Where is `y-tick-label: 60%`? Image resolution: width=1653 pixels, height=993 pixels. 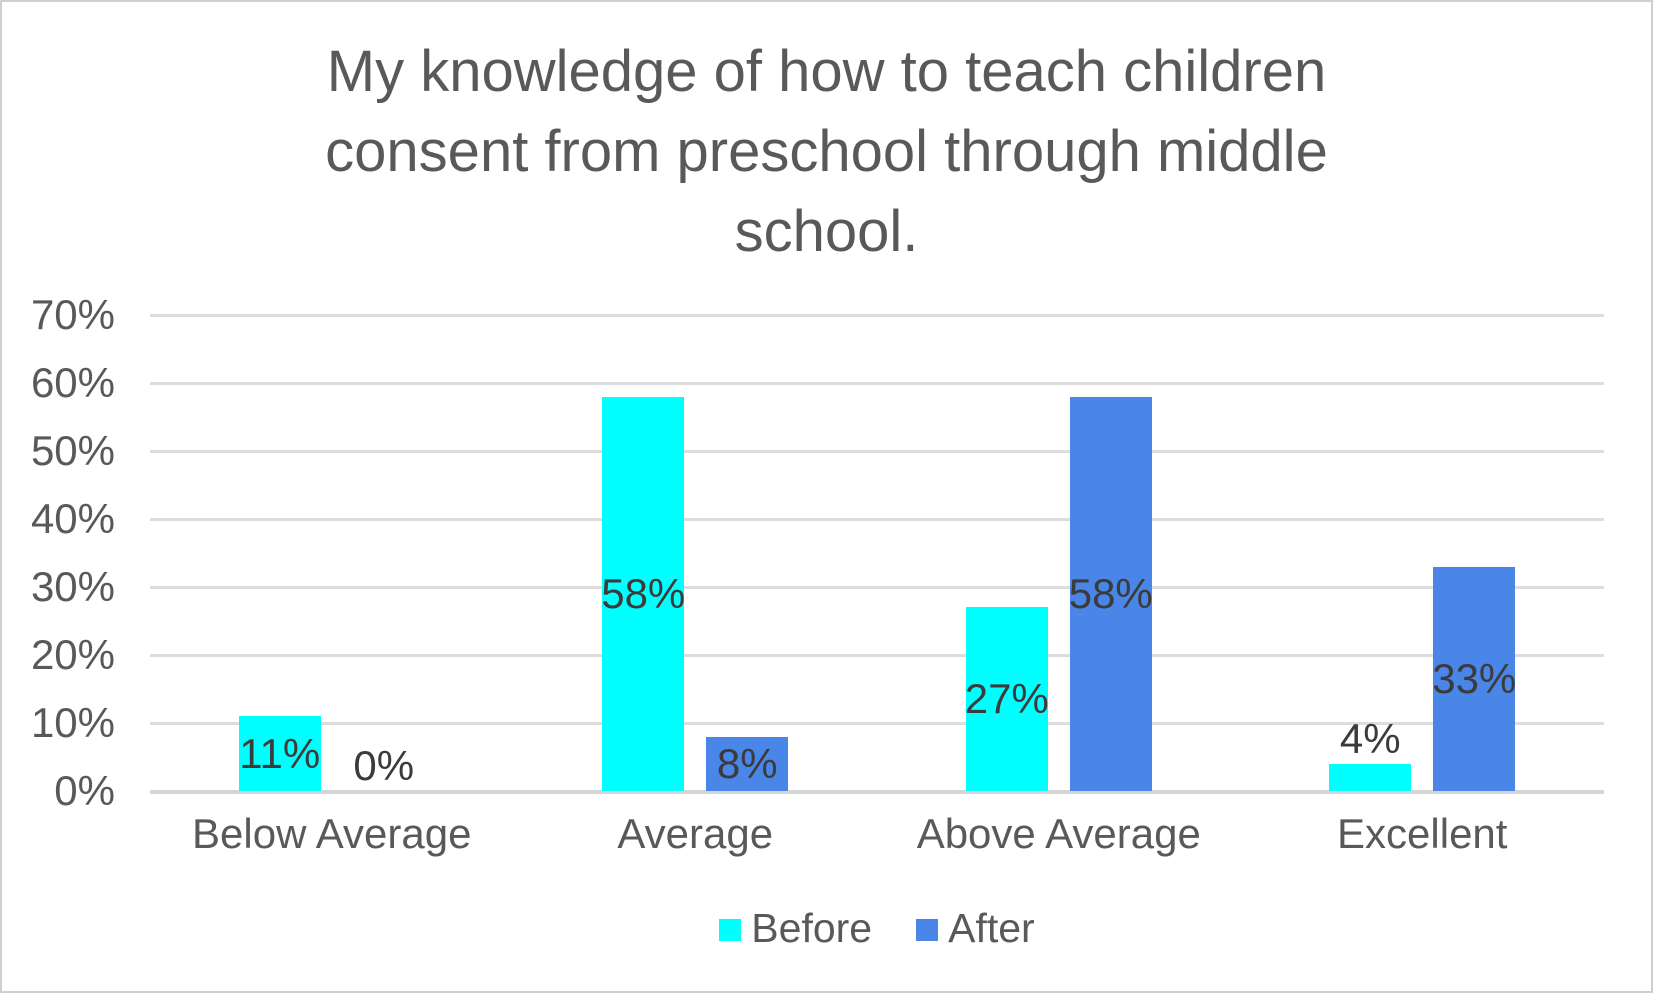
y-tick-label: 60% is located at coordinates (72, 382).